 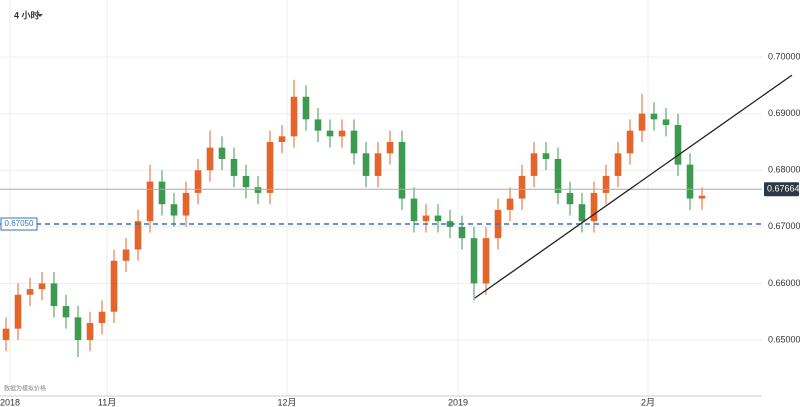 What do you see at coordinates (10, 402) in the screenshot?
I see `x-tick-label: 2018` at bounding box center [10, 402].